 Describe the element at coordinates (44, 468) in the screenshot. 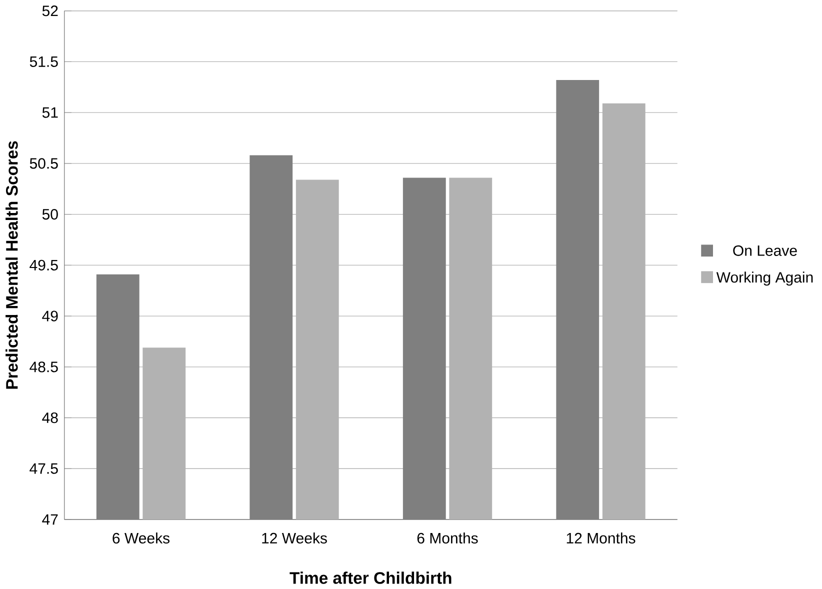

I see `y-tick-label: 47.5` at that location.